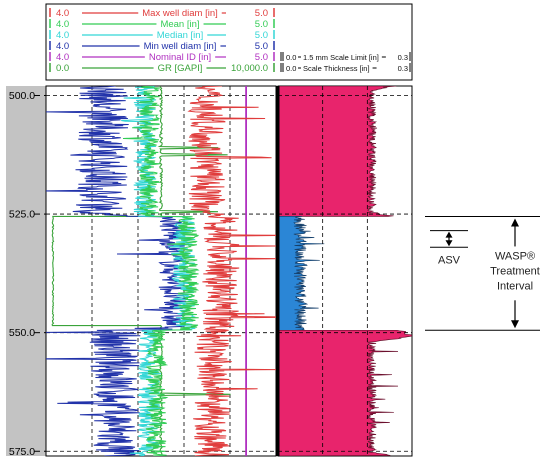 This screenshot has height=476, width=550. I want to click on header-row-6: 0.0 GR [GAPI] 10,000.0, so click(162, 68).